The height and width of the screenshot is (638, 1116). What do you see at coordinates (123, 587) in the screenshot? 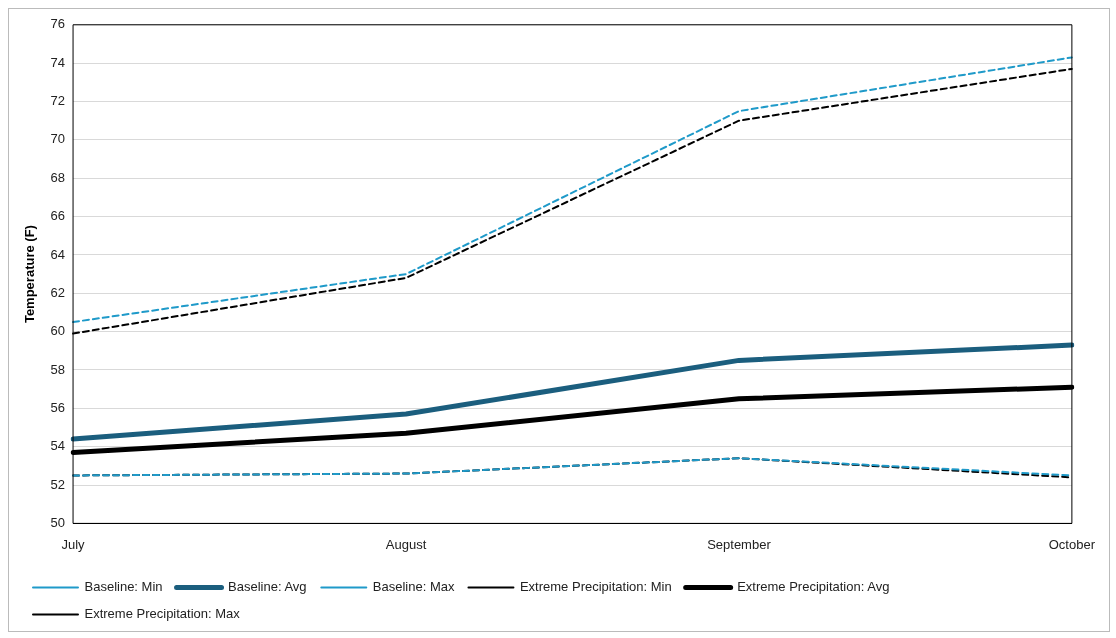
I see `legend-label: Baseline: Min` at bounding box center [123, 587].